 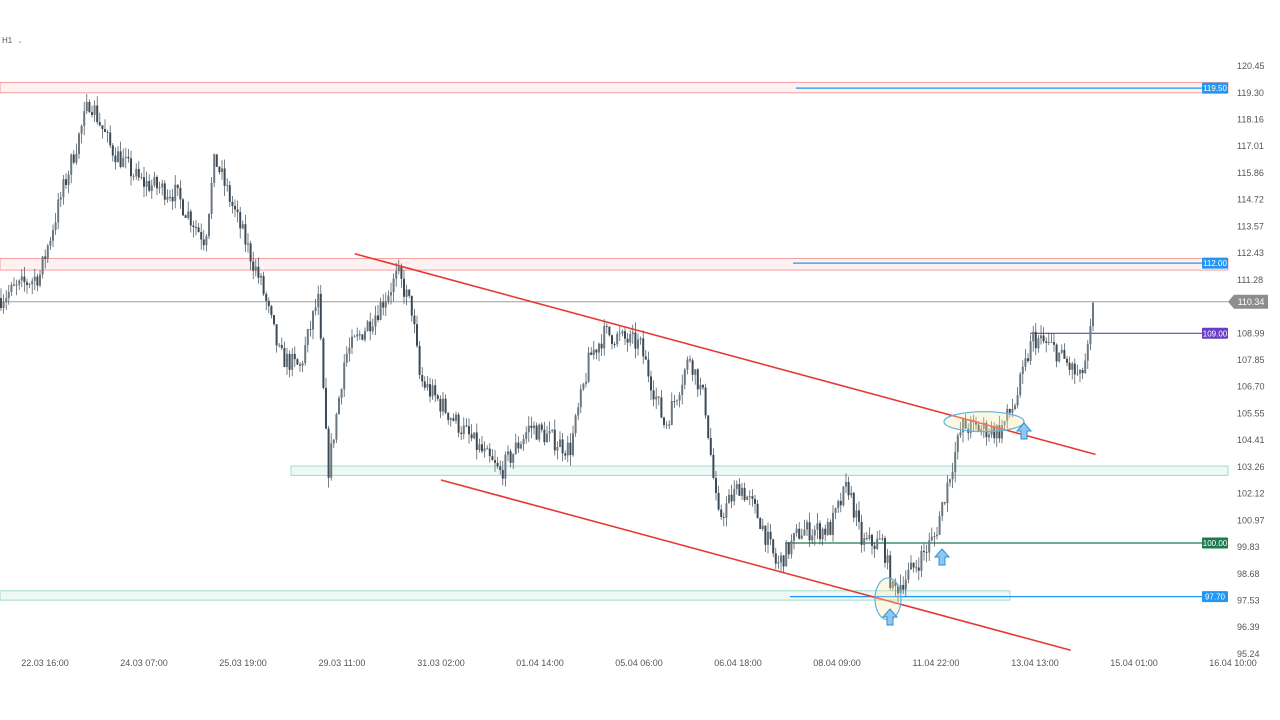 I want to click on price-tag-text: 100.00, so click(x=1215, y=543).